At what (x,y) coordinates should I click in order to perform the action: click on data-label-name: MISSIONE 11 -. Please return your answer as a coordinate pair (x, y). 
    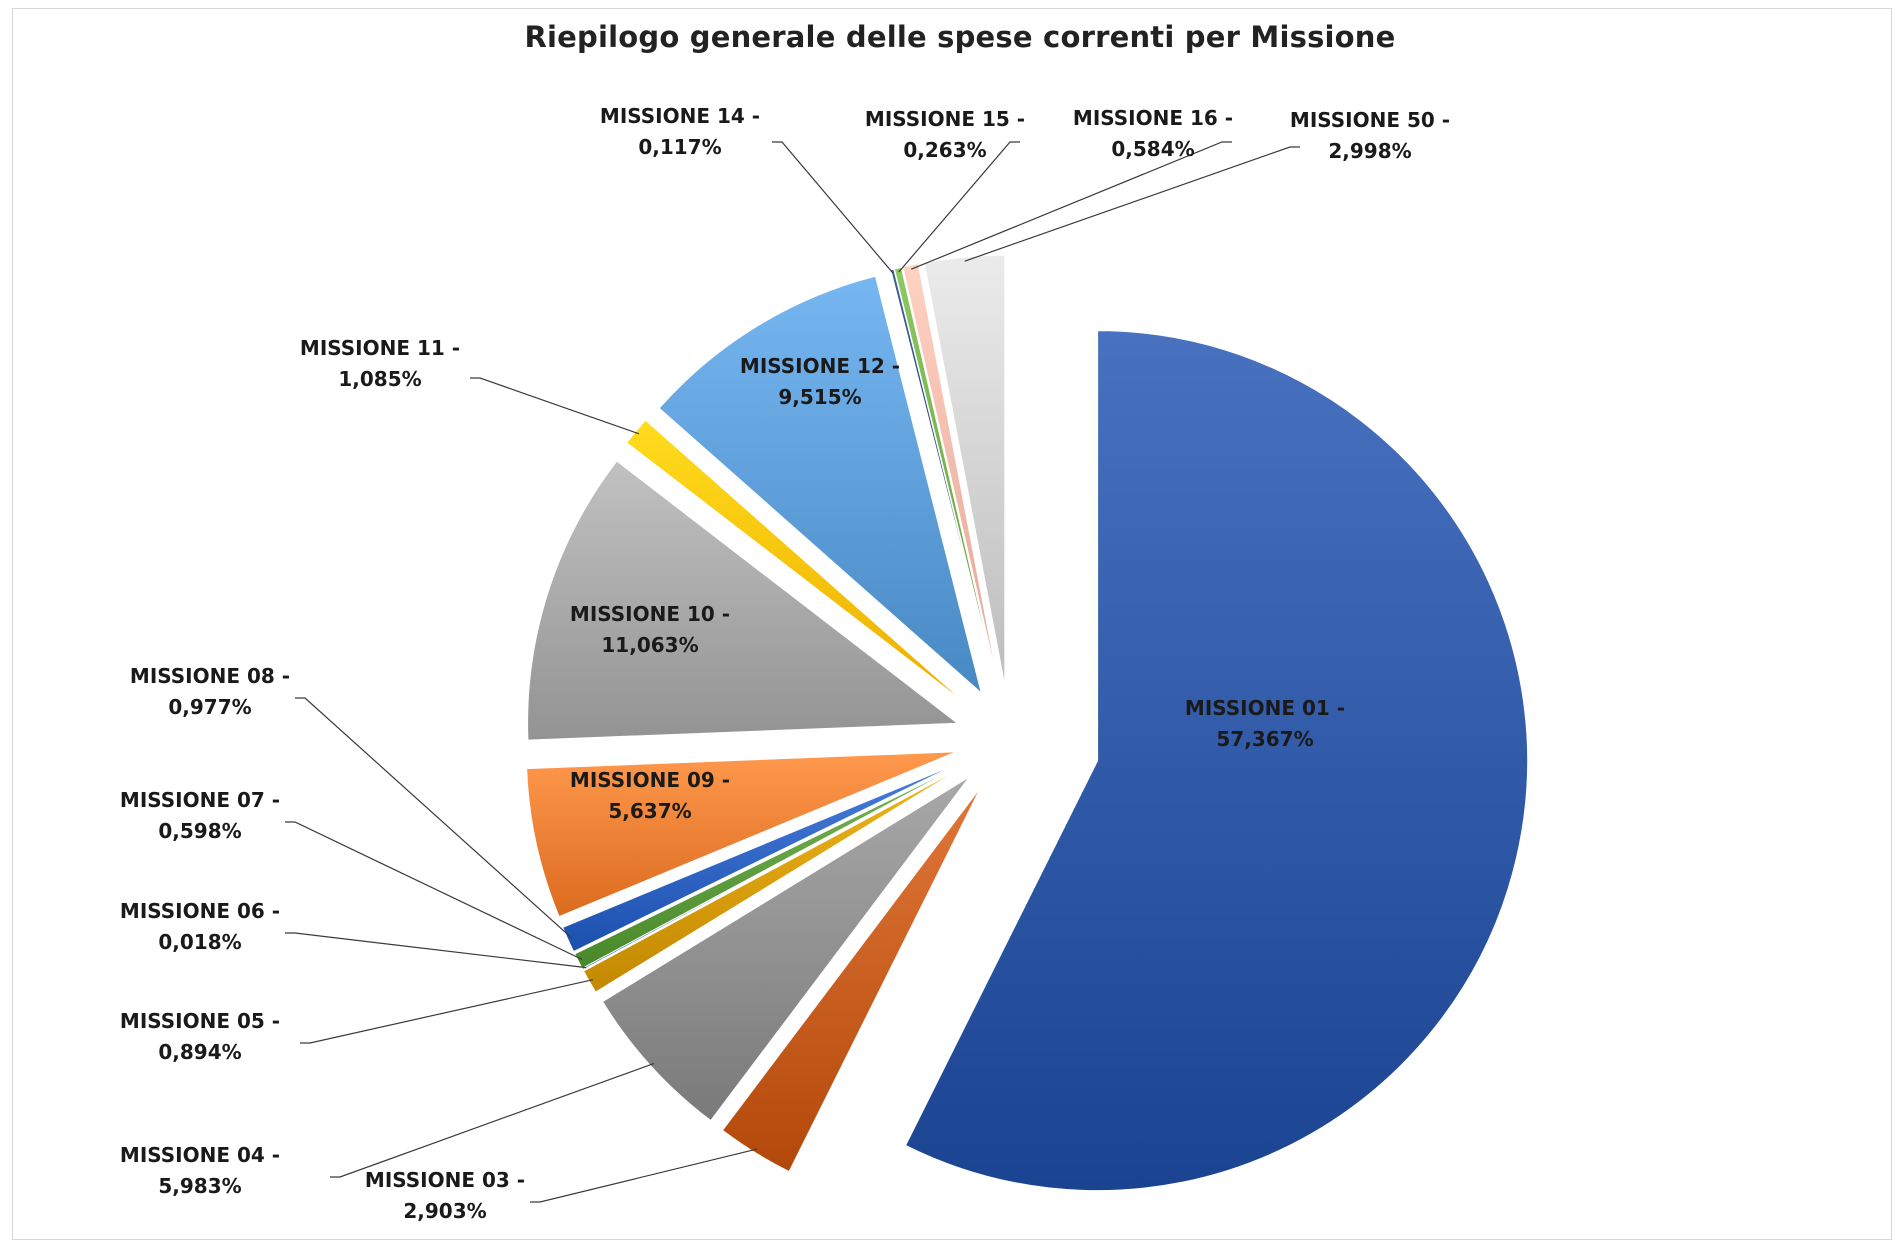
    Looking at the image, I should click on (380, 348).